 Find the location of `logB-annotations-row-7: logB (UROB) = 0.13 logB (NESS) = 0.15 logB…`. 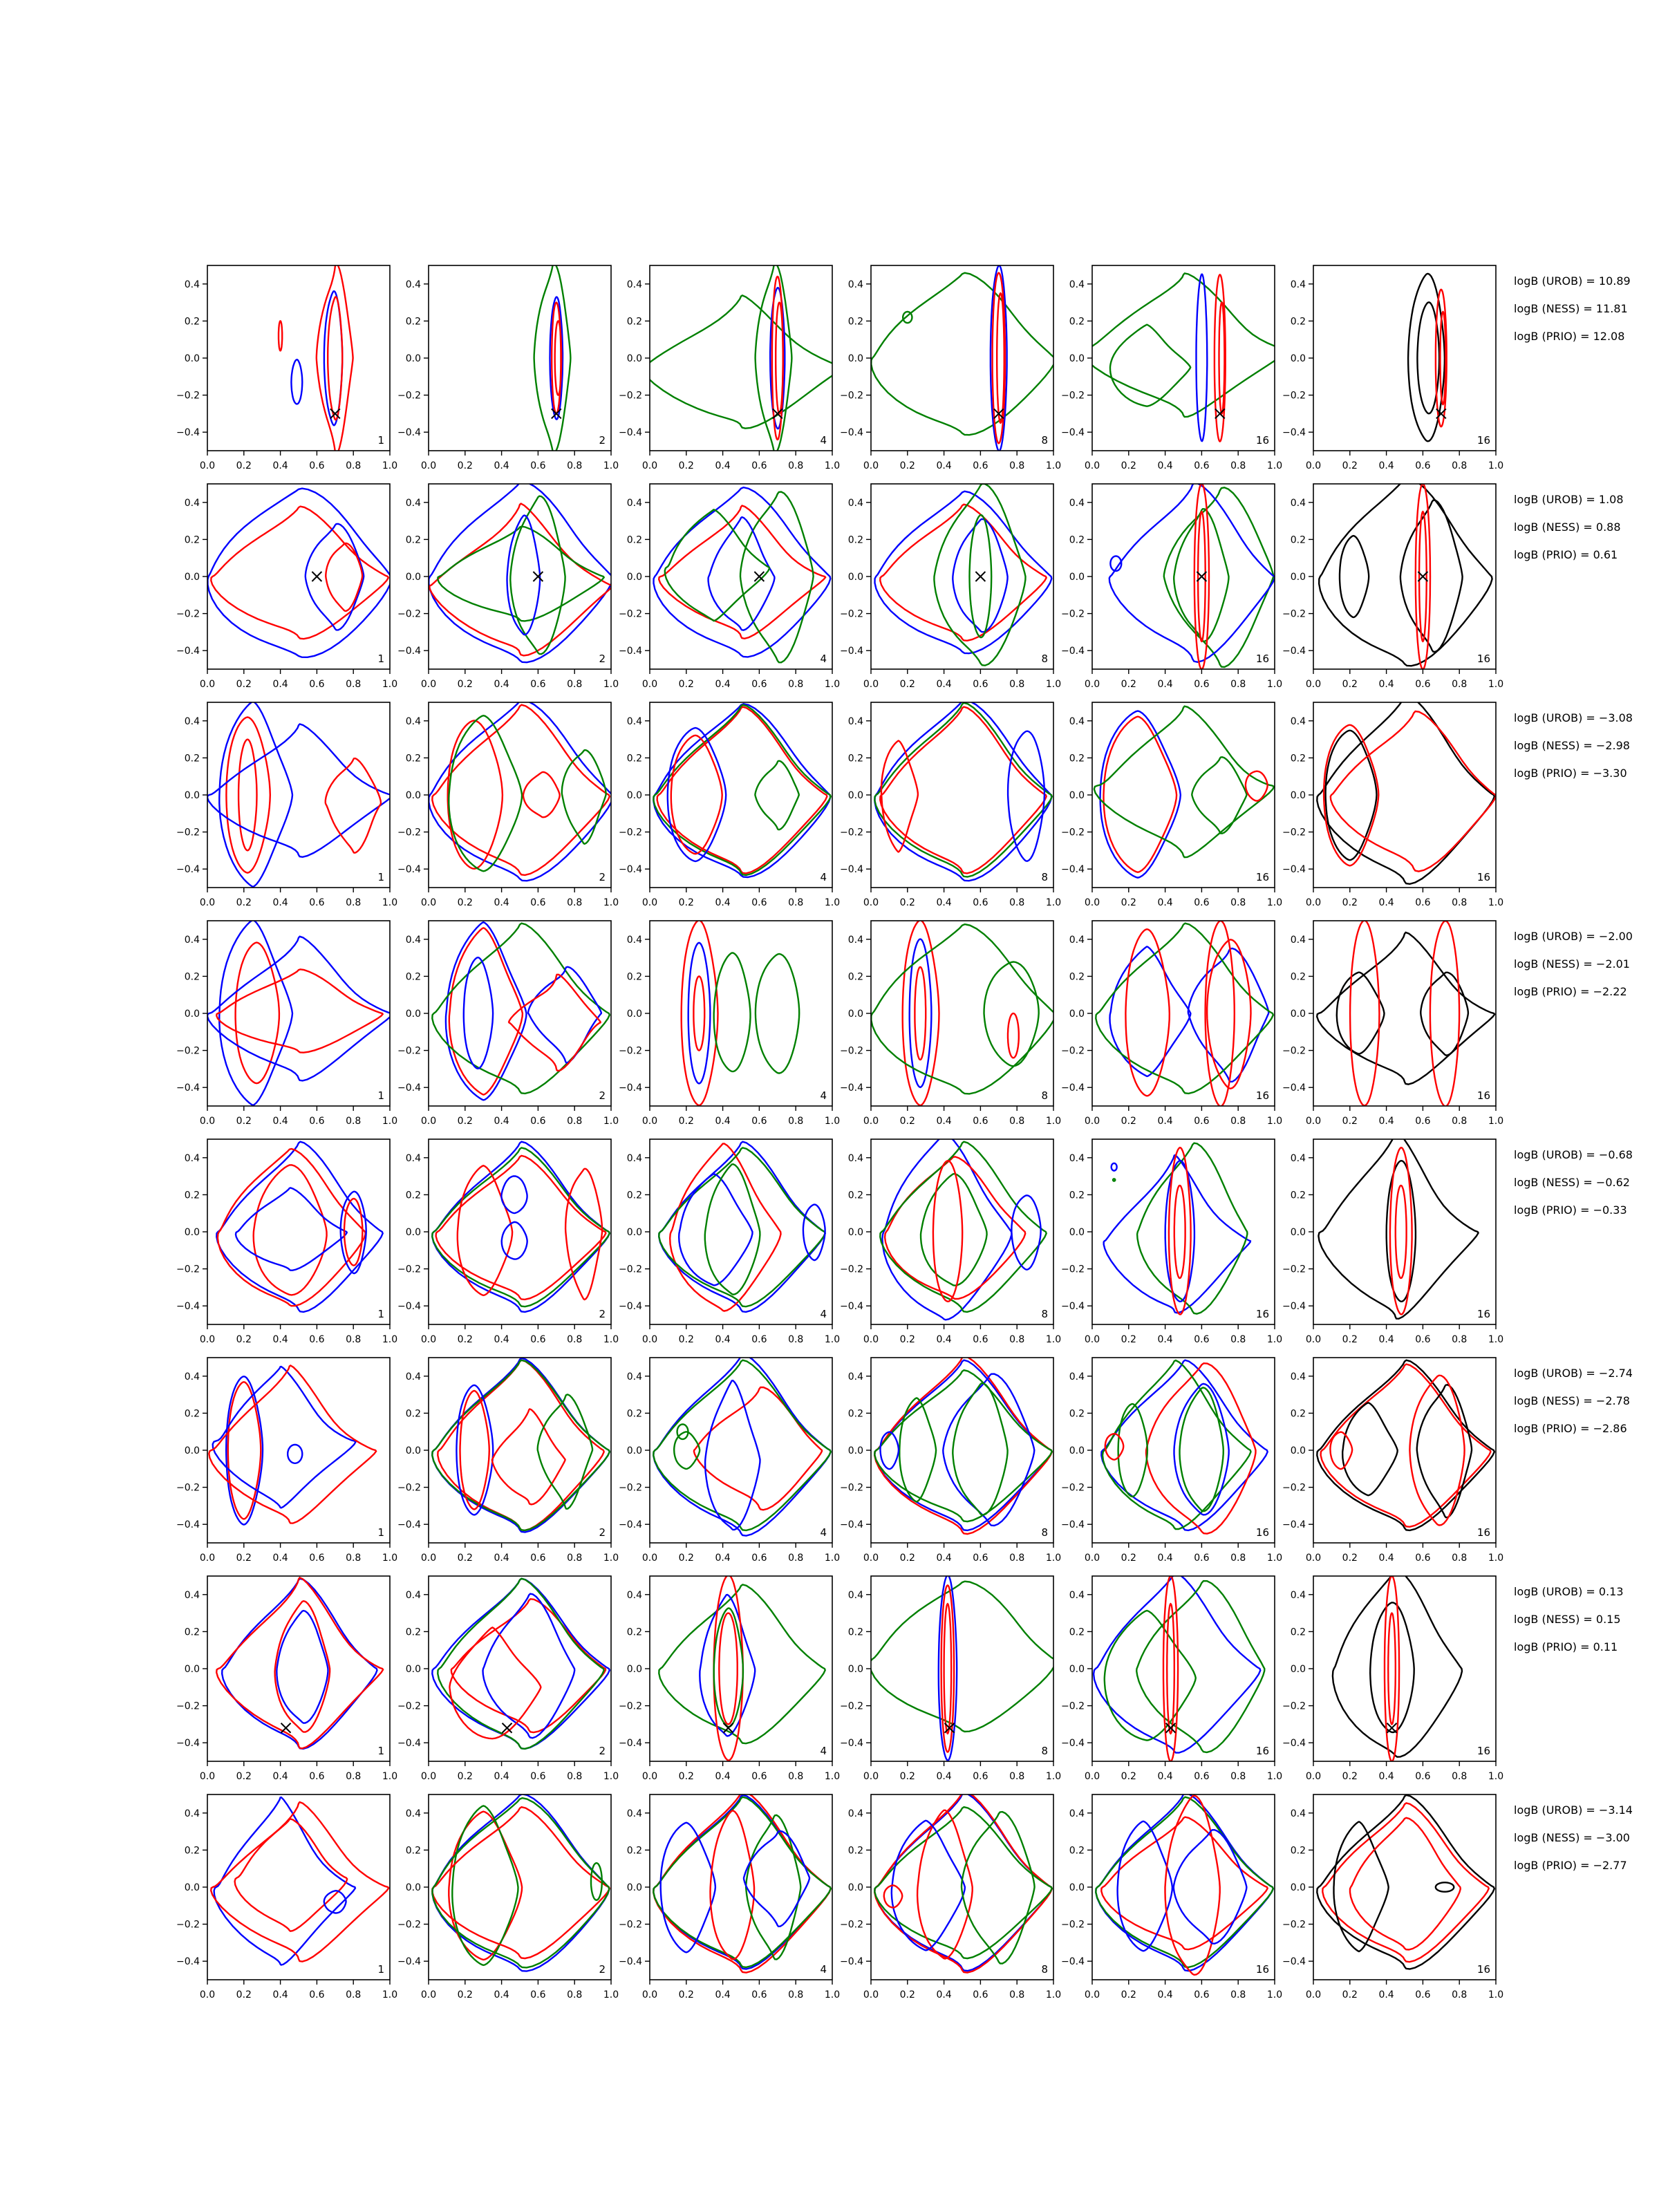

logB-annotations-row-7: logB (UROB) = 0.13 logB (NESS) = 0.15 logB… is located at coordinates (1569, 1619).